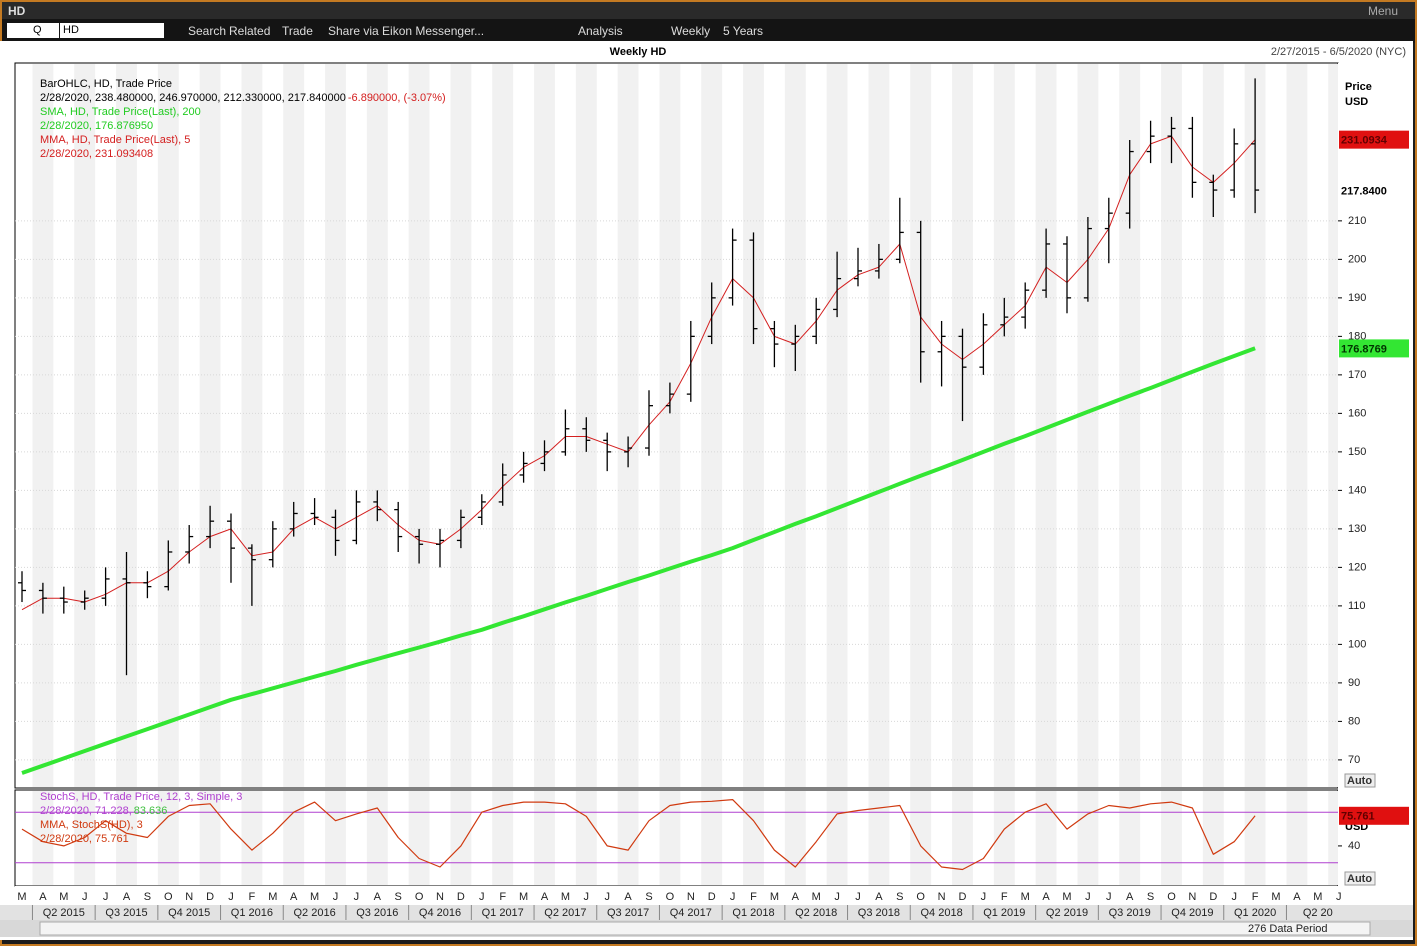  I want to click on legend-line: MMA, StochS(HD), 3, so click(91, 825).